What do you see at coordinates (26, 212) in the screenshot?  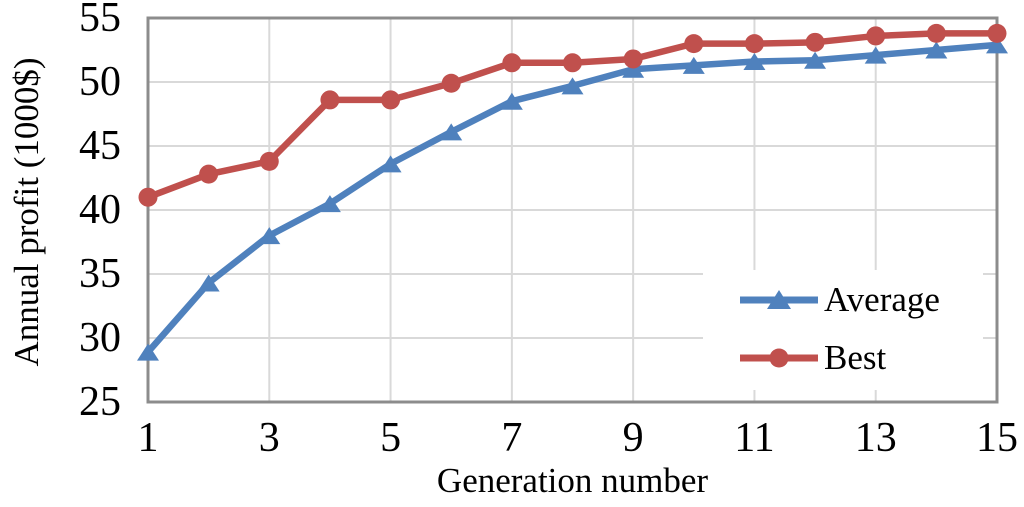 I see `y-axis-title: Annual profit (1000$)` at bounding box center [26, 212].